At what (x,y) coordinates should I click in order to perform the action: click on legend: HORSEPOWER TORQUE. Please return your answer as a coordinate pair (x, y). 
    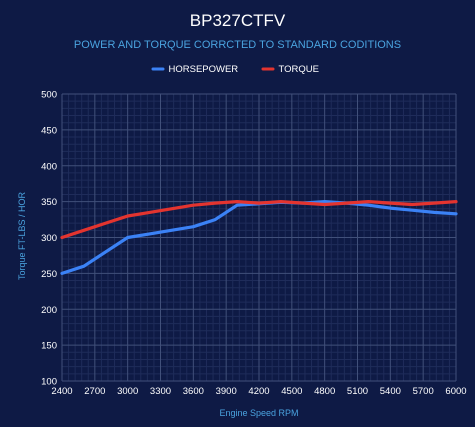
    Looking at the image, I should click on (235, 69).